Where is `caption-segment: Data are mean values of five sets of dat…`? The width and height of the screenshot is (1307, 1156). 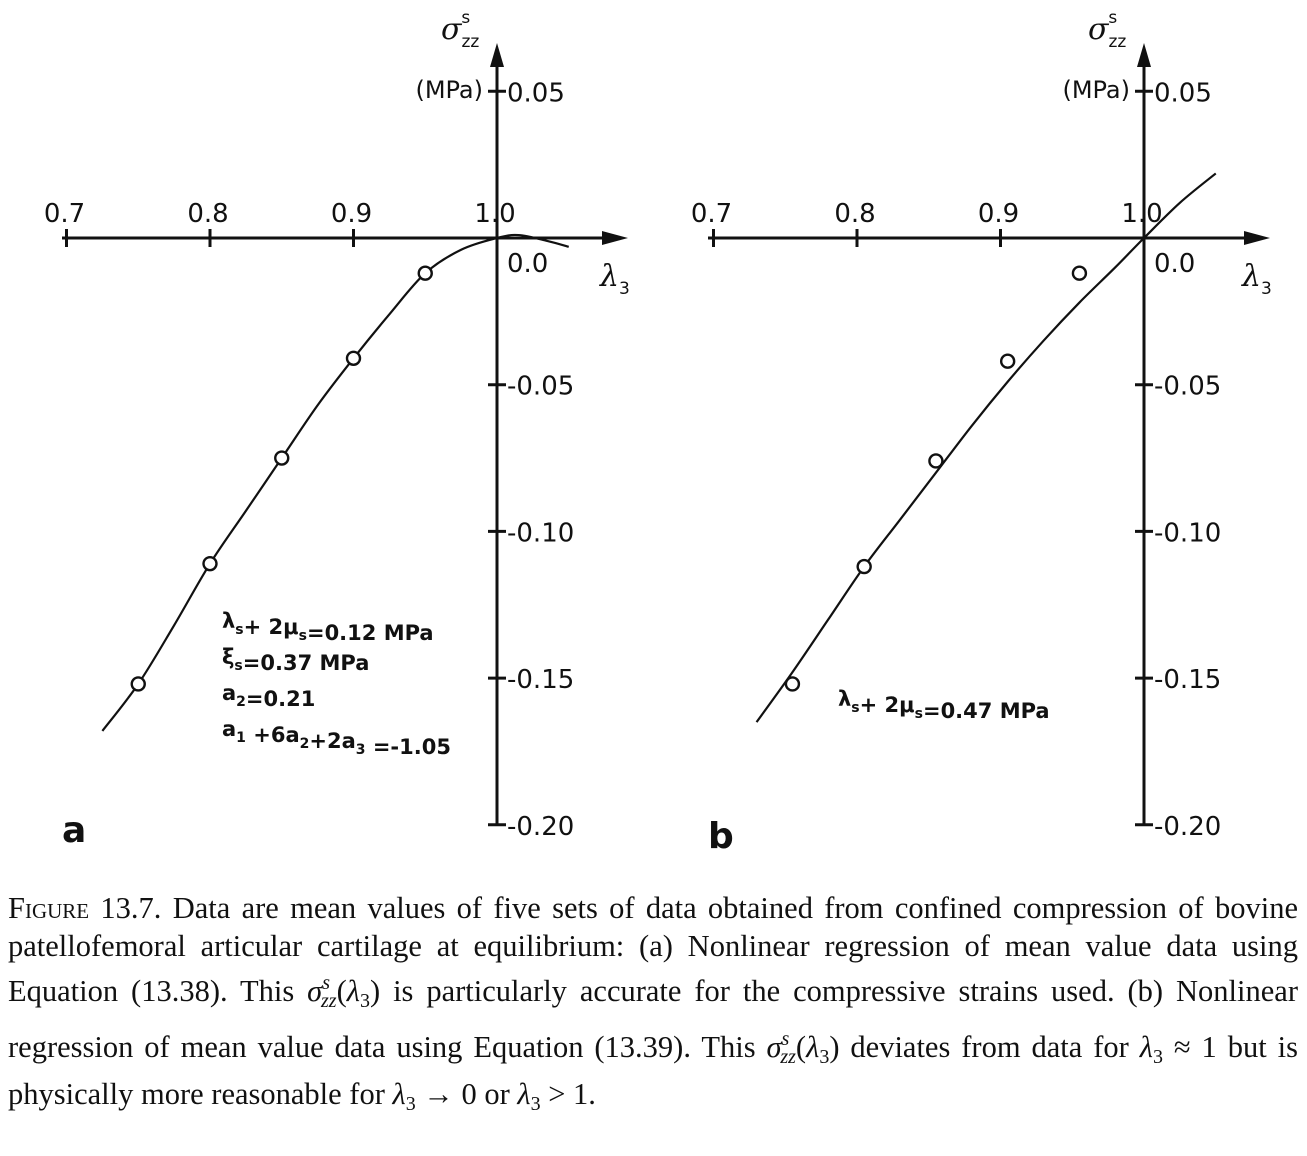
caption-segment: Data are mean values of five sets of dat… is located at coordinates (653, 949).